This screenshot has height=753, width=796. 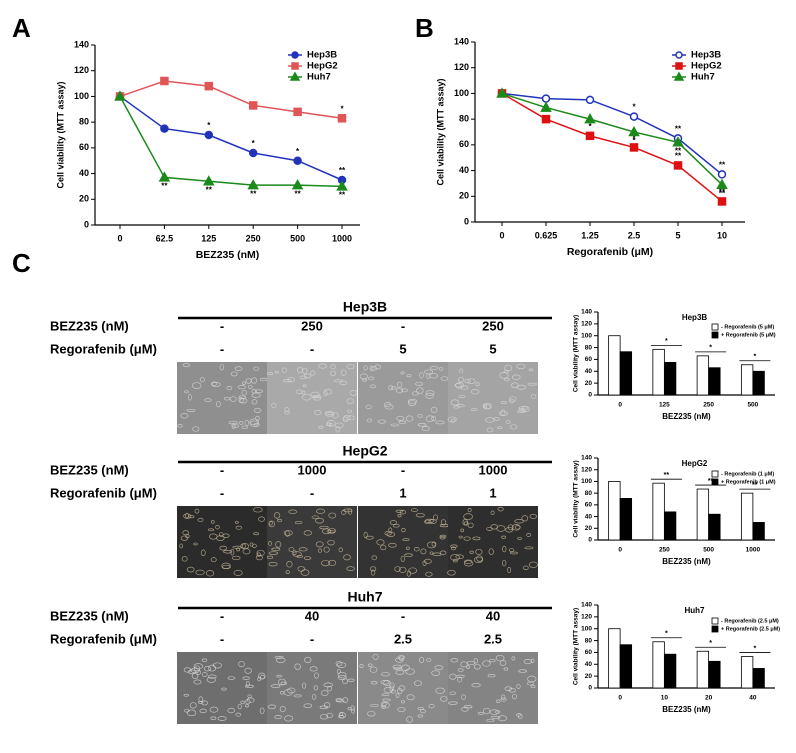 What do you see at coordinates (620, 550) in the screenshot?
I see `x-tick-label: 0` at bounding box center [620, 550].